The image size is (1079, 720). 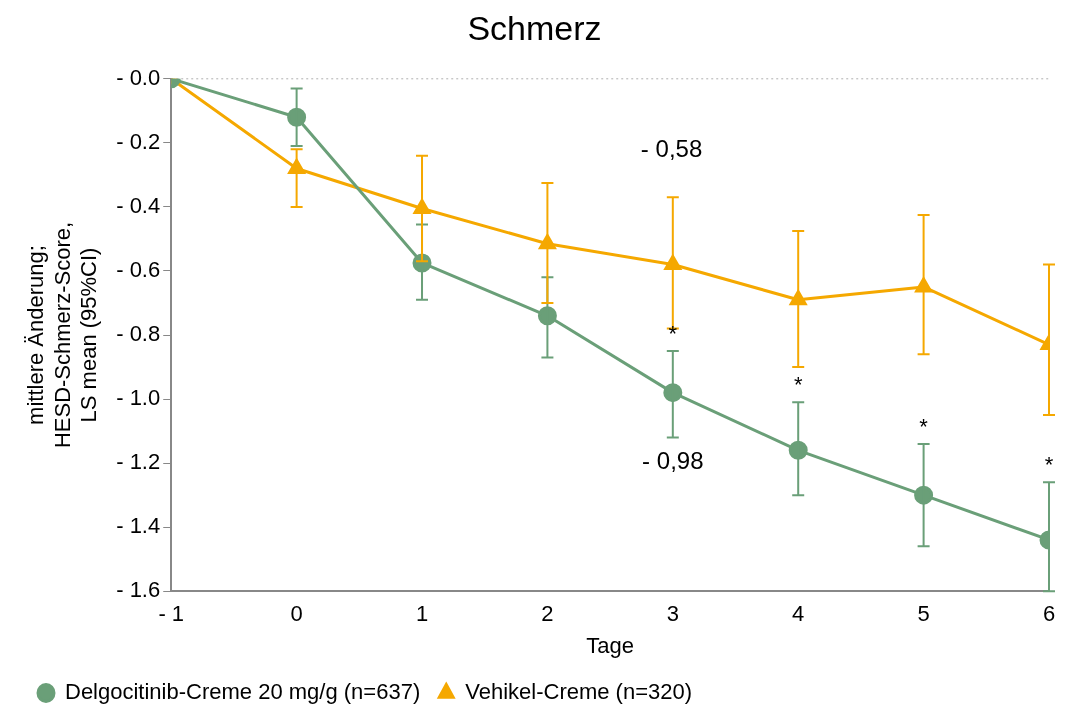 What do you see at coordinates (138, 77) in the screenshot?
I see `y-tick-label: - 0.0` at bounding box center [138, 77].